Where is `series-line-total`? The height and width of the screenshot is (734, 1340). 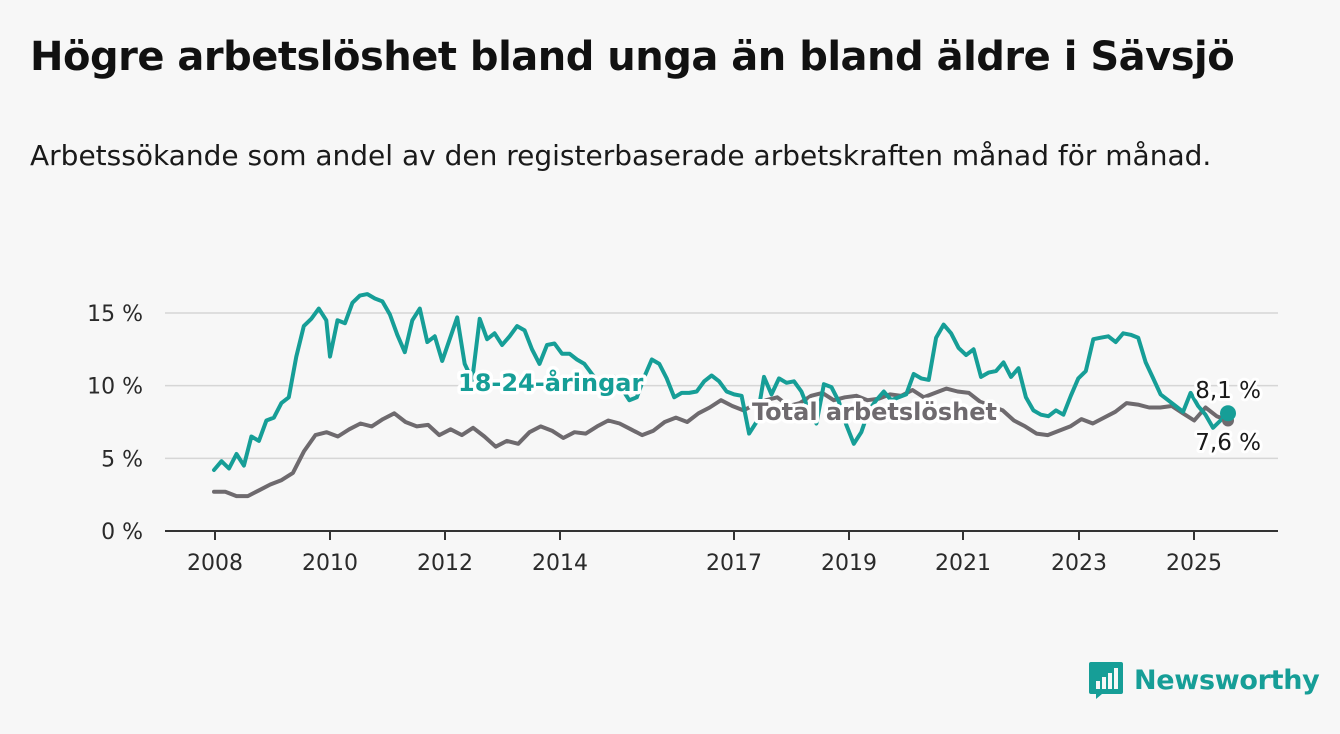
series-line-total is located at coordinates (721, 442).